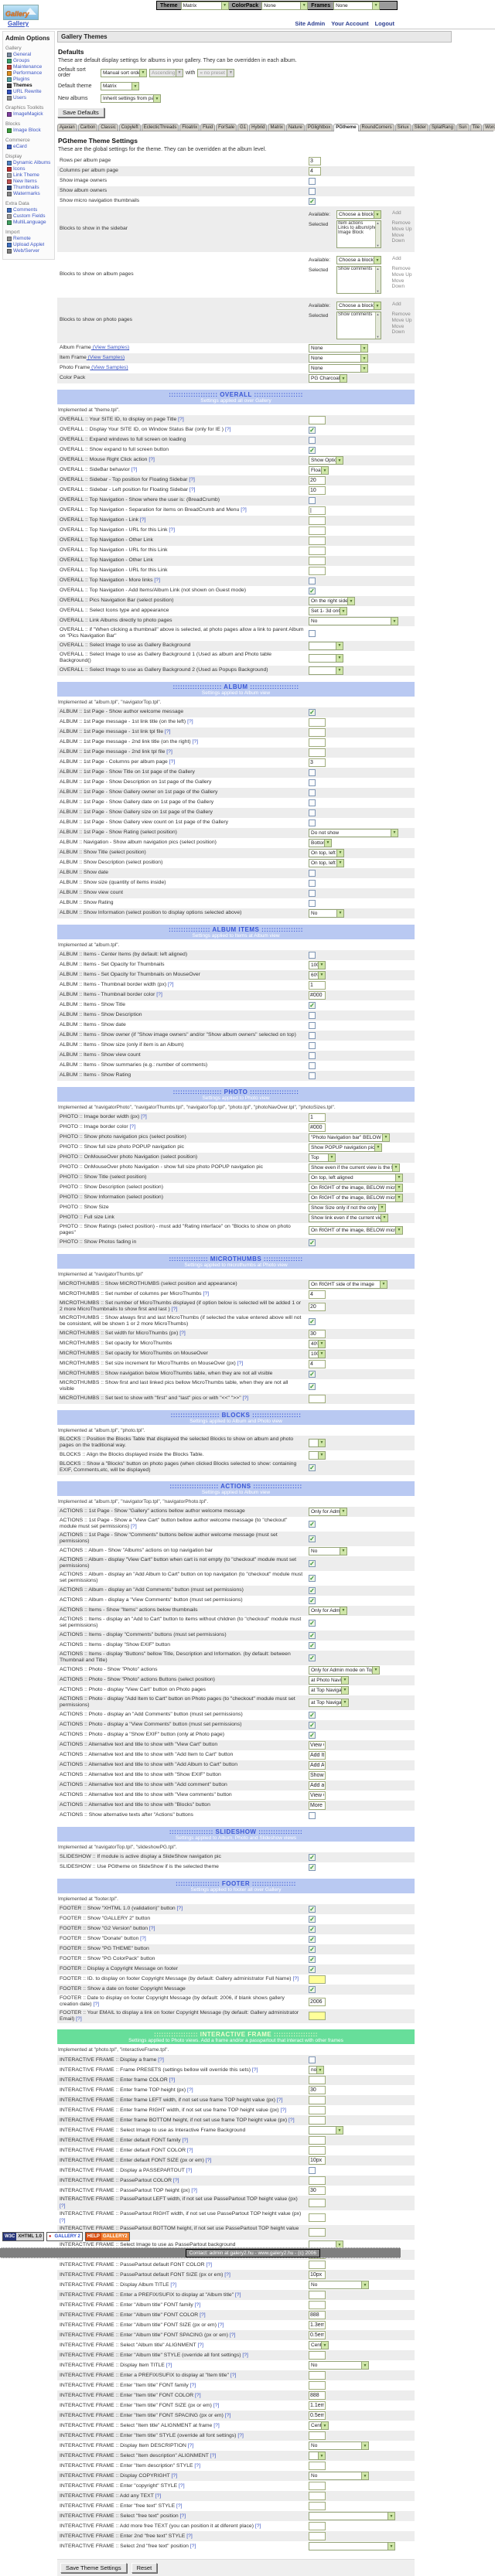 This screenshot has width=495, height=2576. Describe the element at coordinates (313, 1386) in the screenshot. I see `microthumbs-show-first-and-last-linked-p-checkbox: ✓` at that location.